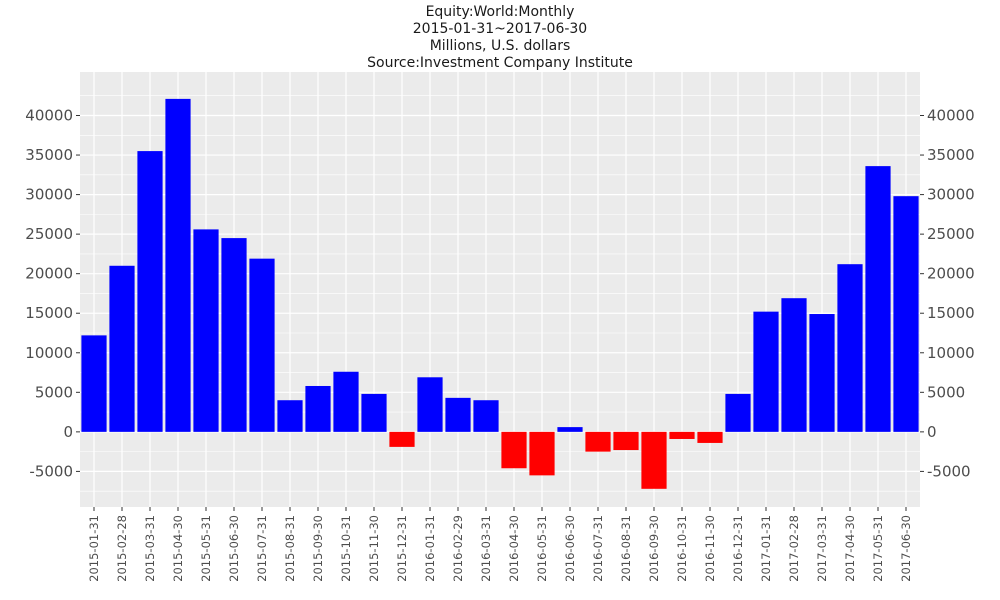 Image resolution: width=1000 pixels, height=600 pixels. Describe the element at coordinates (49, 353) in the screenshot. I see `y-tick-label-left: 10000` at that location.